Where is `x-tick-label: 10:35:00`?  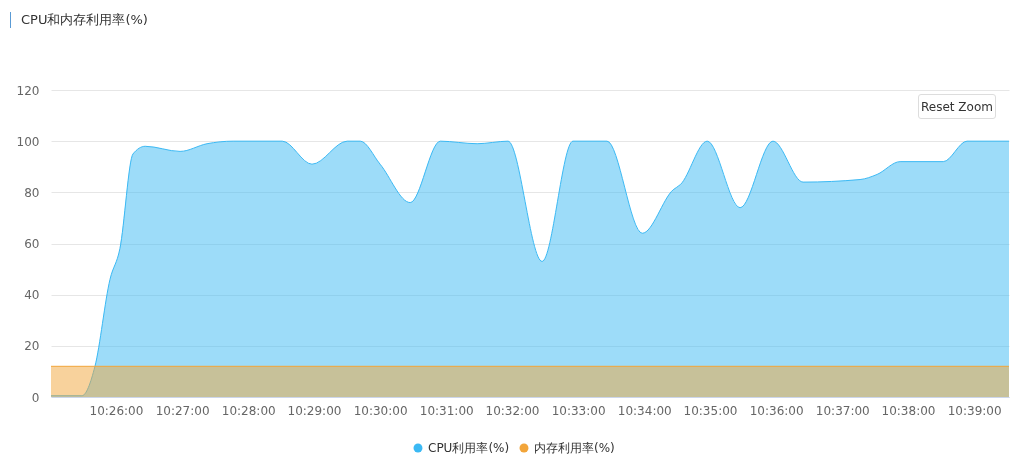 x-tick-label: 10:35:00 is located at coordinates (710, 410).